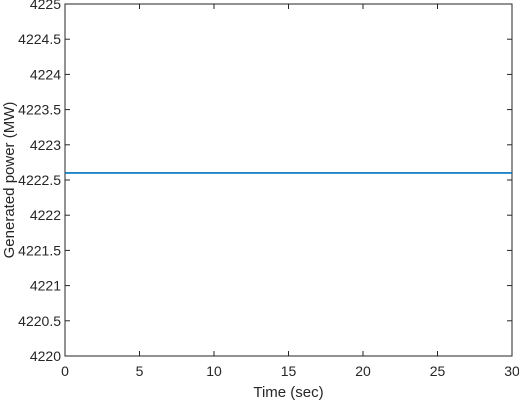 Image resolution: width=519 pixels, height=401 pixels. What do you see at coordinates (39, 250) in the screenshot?
I see `y-tick-label: 4221.5` at bounding box center [39, 250].